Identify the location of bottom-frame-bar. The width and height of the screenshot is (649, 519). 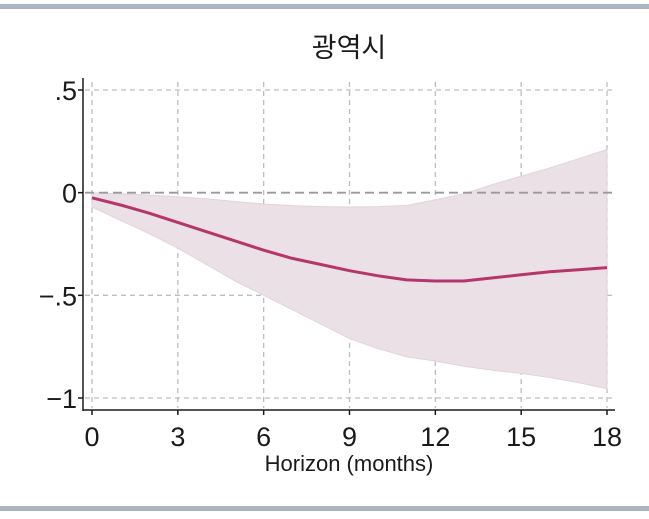
(324, 508).